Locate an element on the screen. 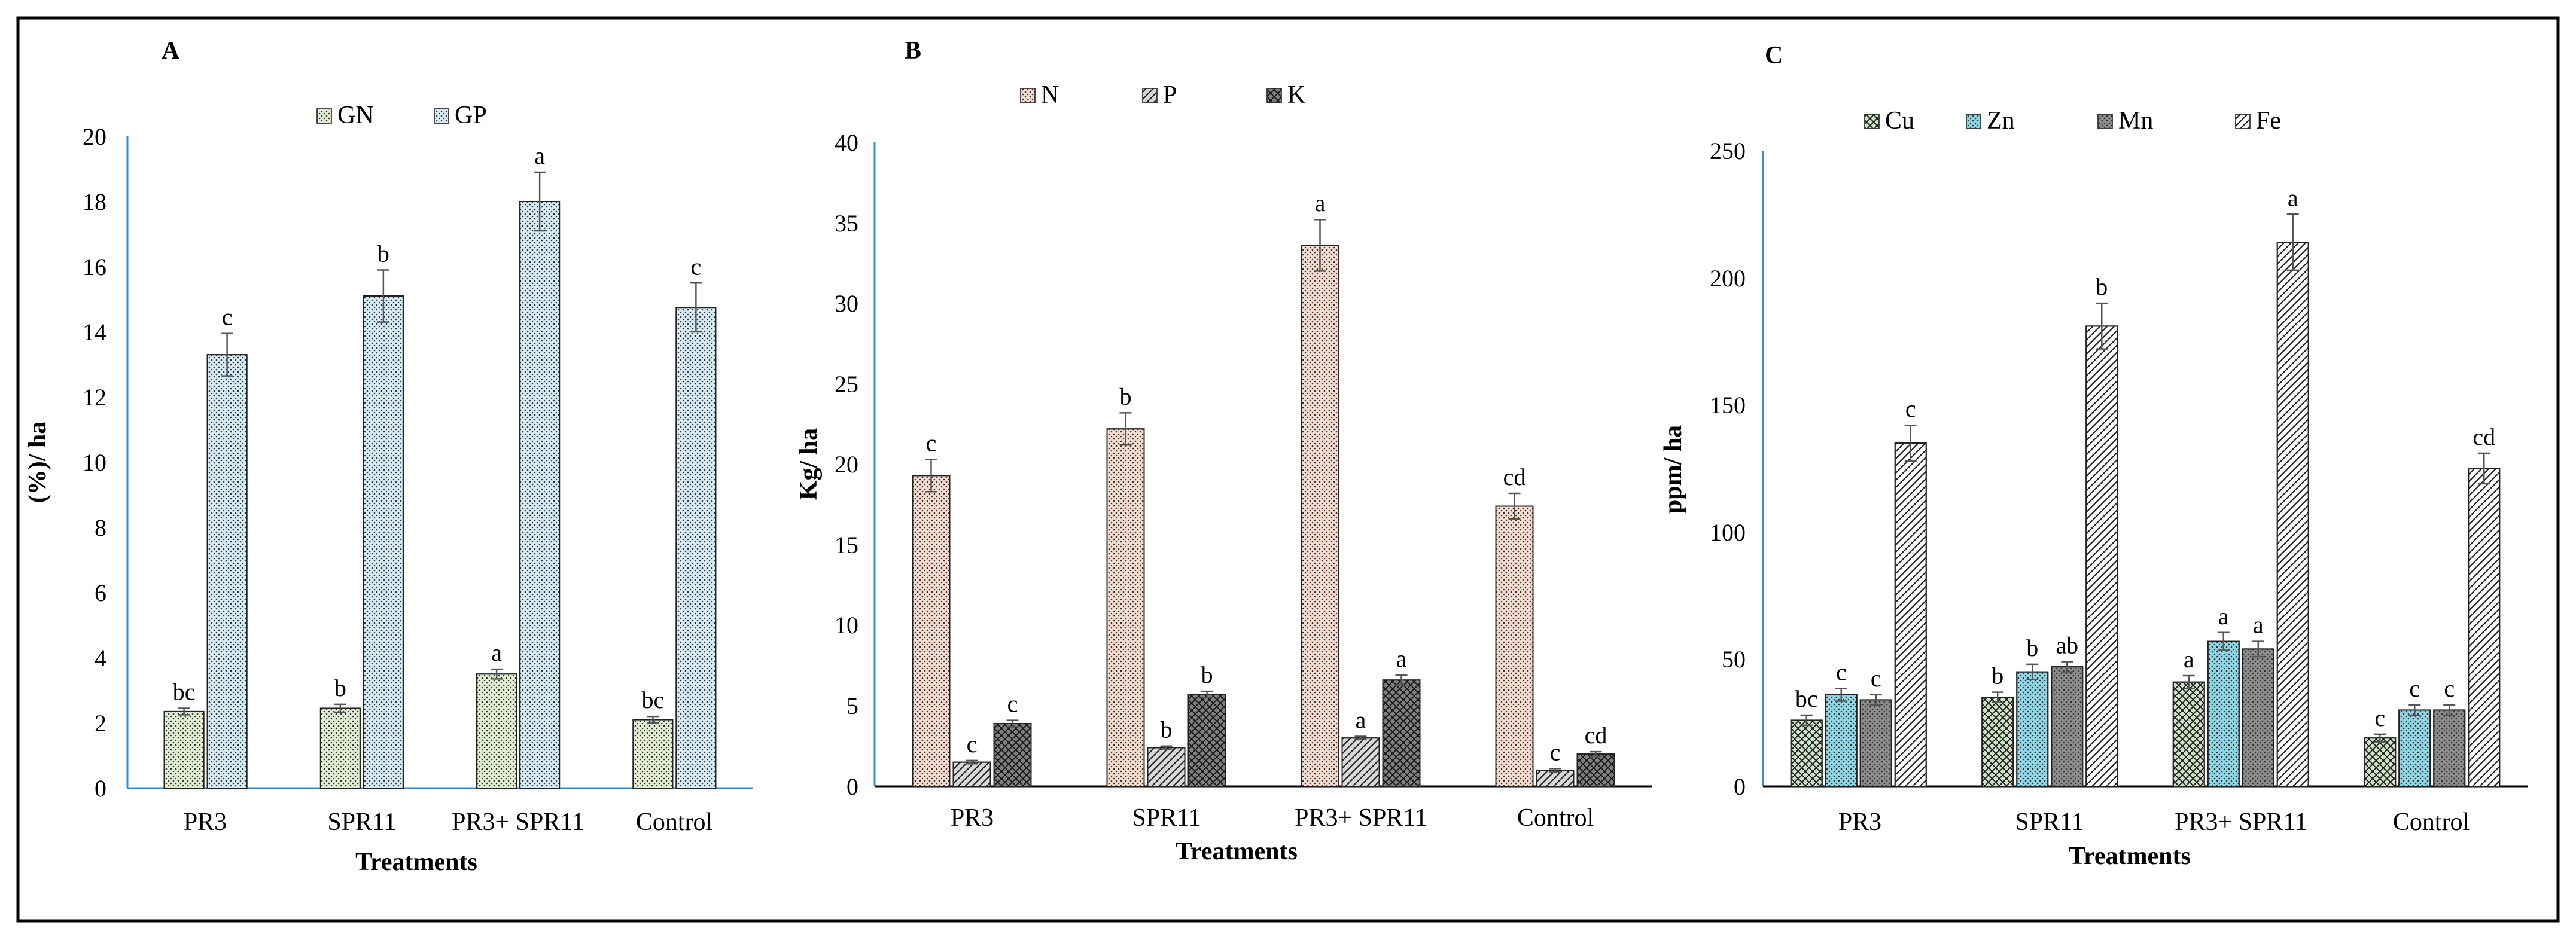  panel-c-y-axis: 0 50 100 150 200 250 is located at coordinates (1737, 469).